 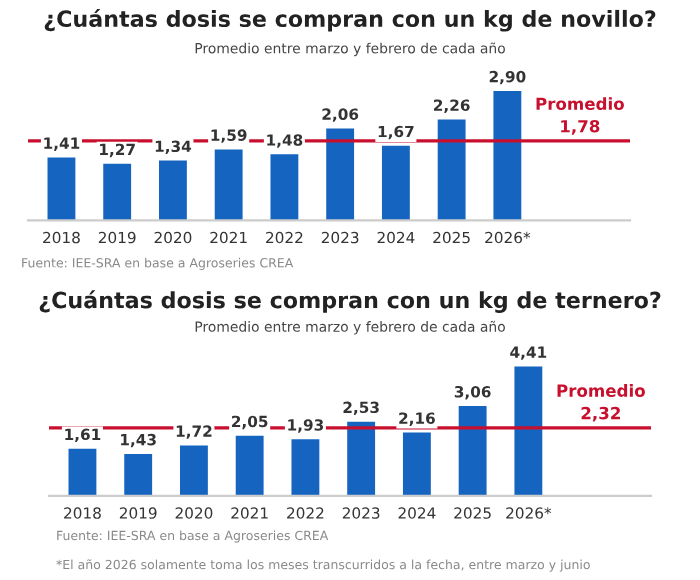 I want to click on ref-line-label: Promedio 1,78, so click(x=580, y=116).